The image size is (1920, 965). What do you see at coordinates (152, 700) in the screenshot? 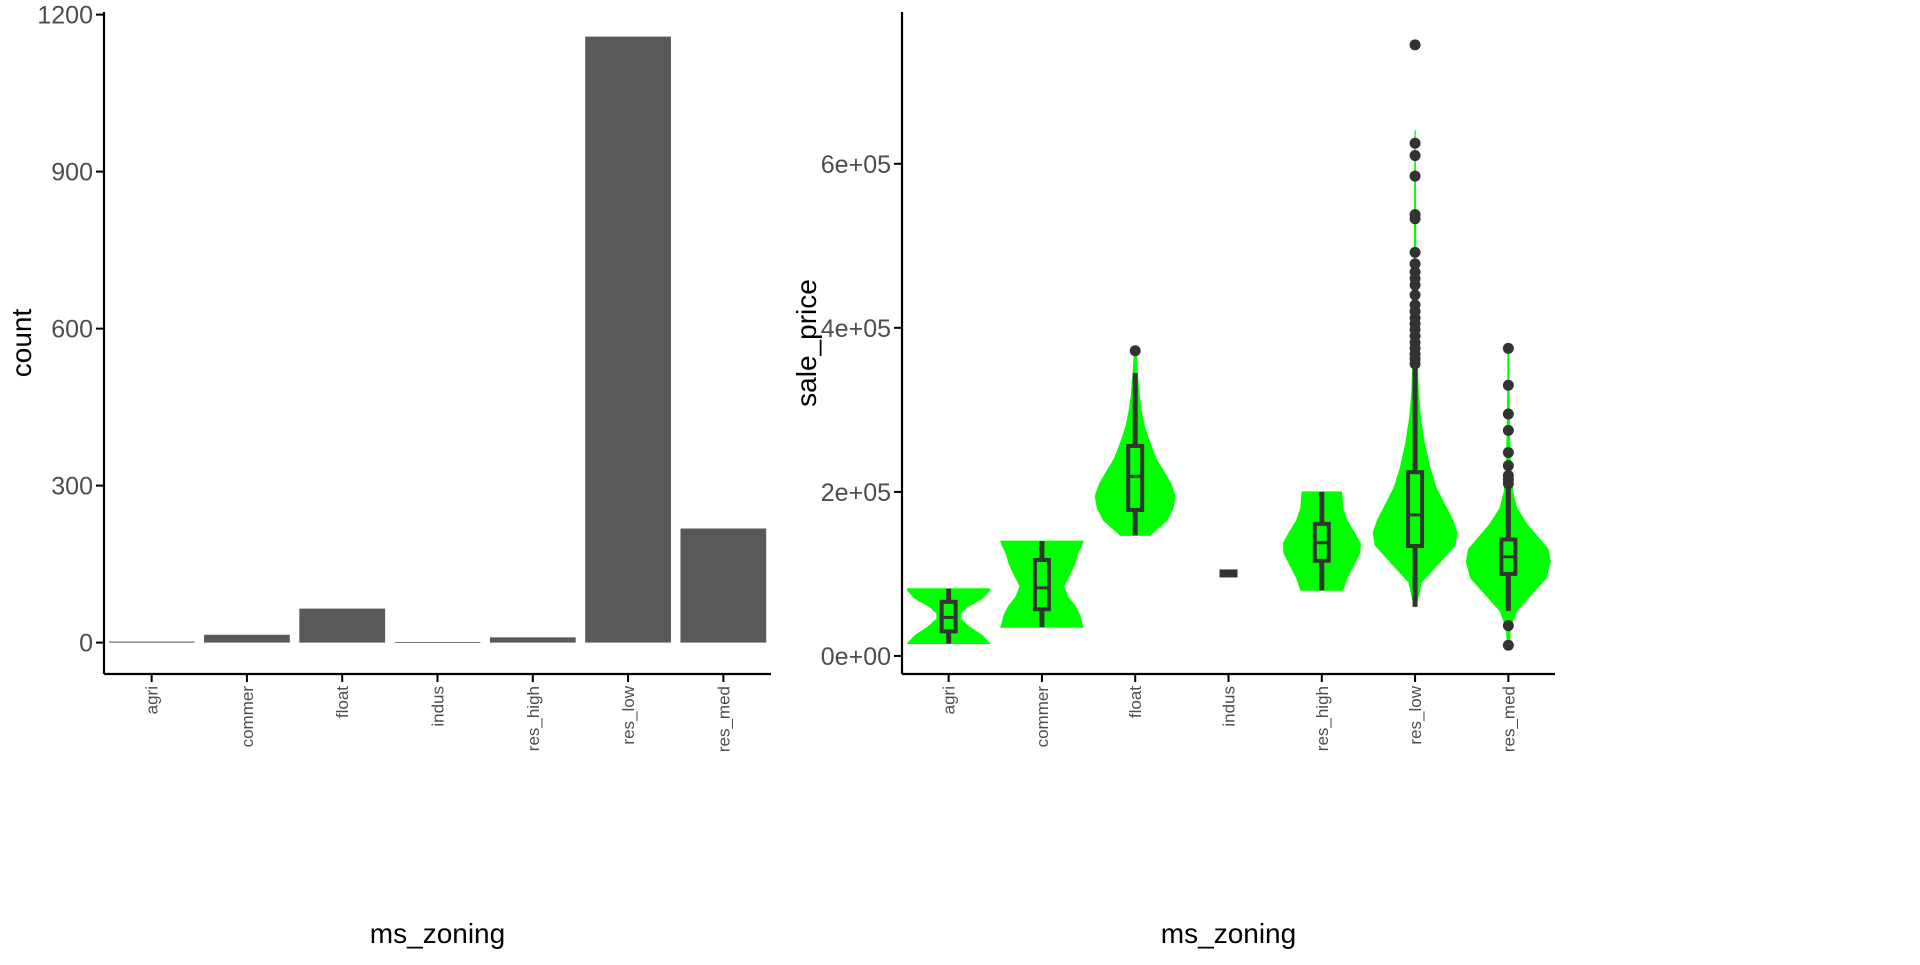
I see `bar-chart-x-tick-label: agri` at bounding box center [152, 700].